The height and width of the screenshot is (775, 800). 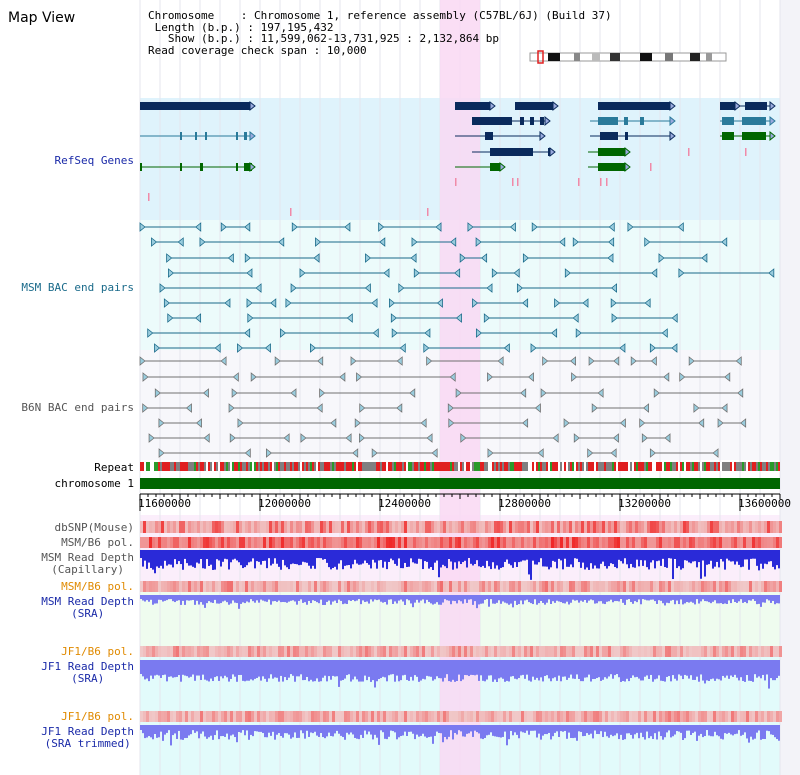 I want to click on jf1-read-depth-sra-label: JF1 Read Depth (SRA), so click(x=87, y=673).